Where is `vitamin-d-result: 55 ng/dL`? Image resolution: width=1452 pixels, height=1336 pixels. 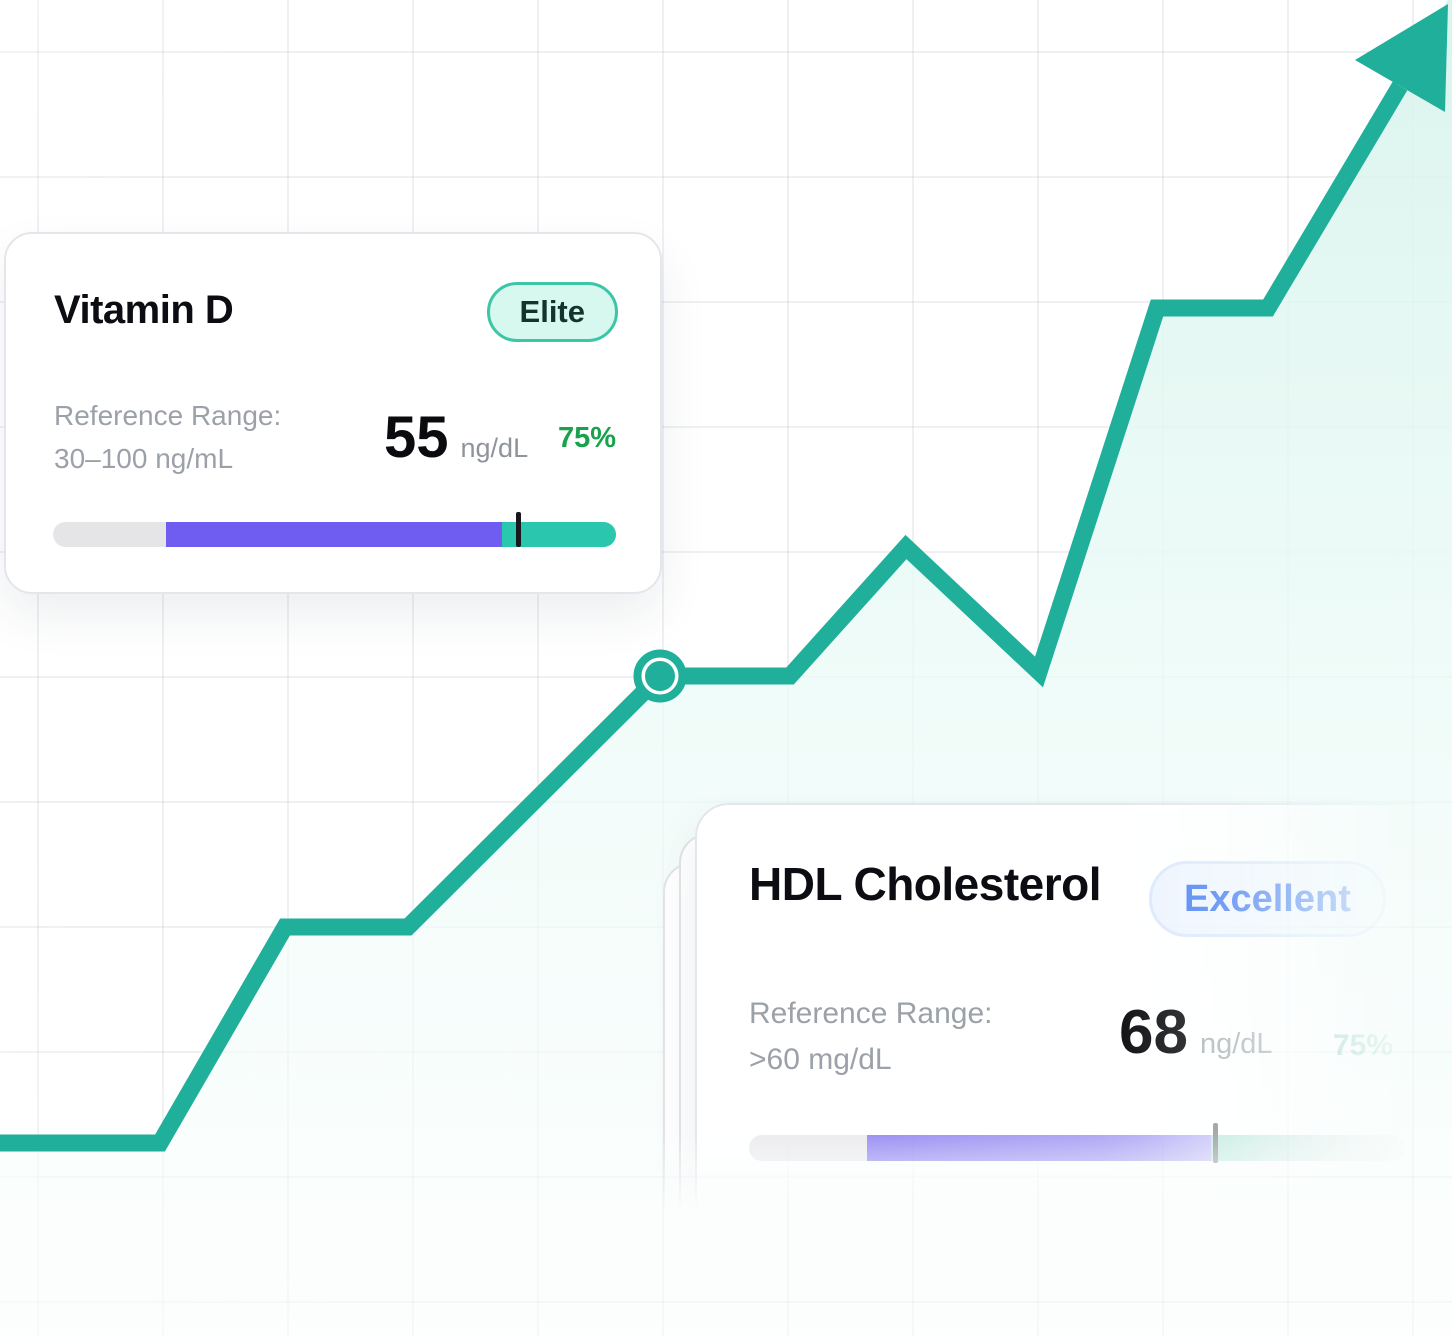
vitamin-d-result: 55 ng/dL is located at coordinates (456, 437).